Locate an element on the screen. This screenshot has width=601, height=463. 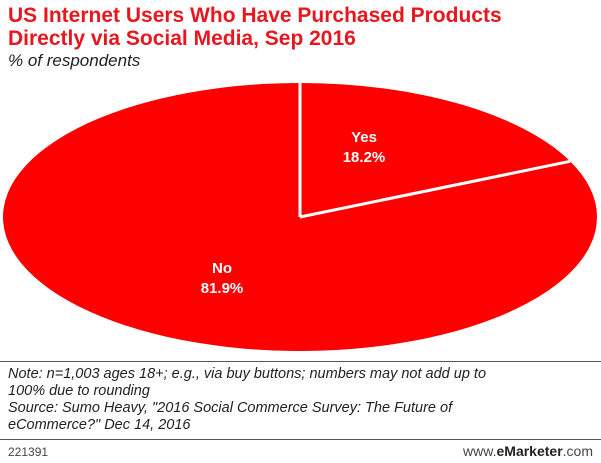
pie-slice-yes is located at coordinates (435, 150).